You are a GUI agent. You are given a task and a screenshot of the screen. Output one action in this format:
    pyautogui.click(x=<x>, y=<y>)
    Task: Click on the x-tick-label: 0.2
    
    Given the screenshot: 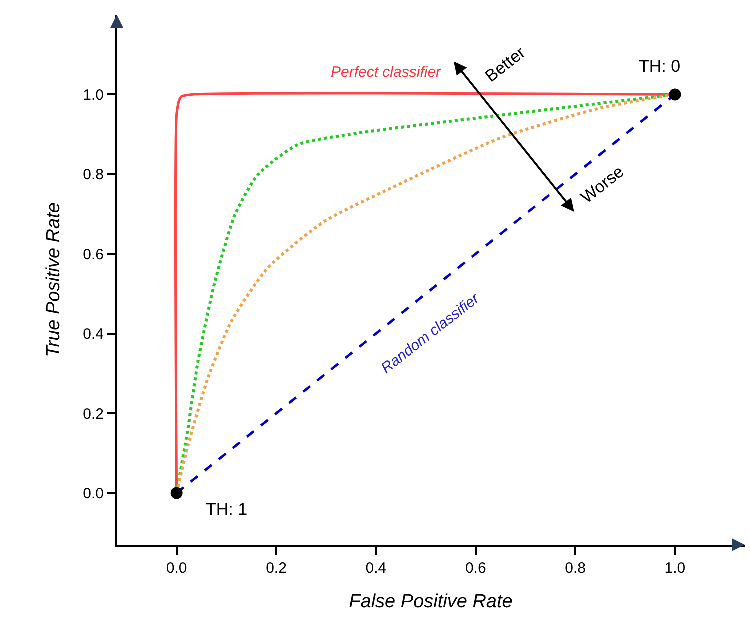 What is the action you would take?
    pyautogui.click(x=276, y=568)
    